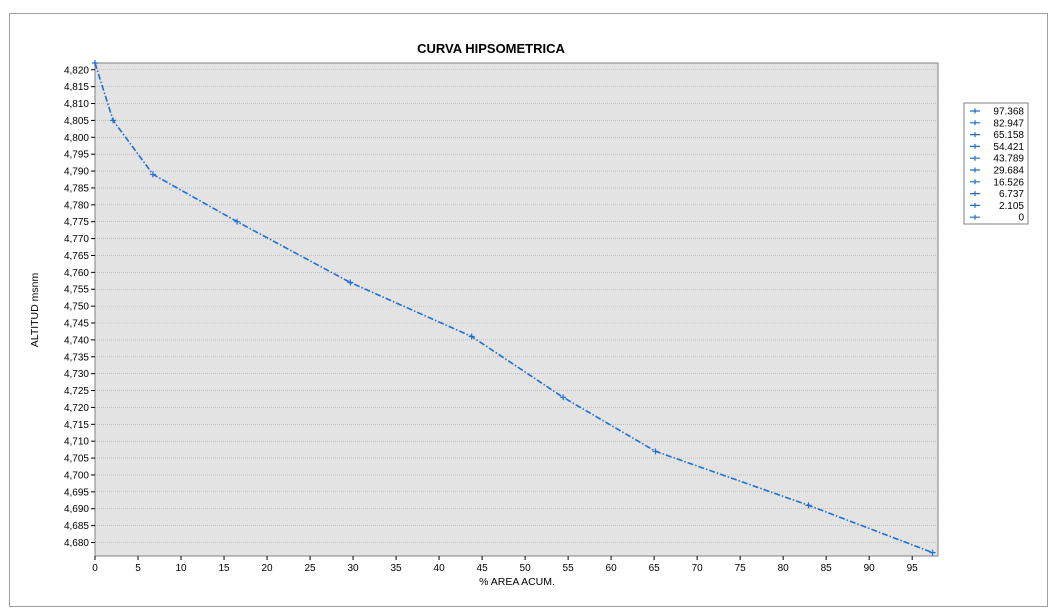  Describe the element at coordinates (224, 568) in the screenshot. I see `x-tick-label: 15` at that location.